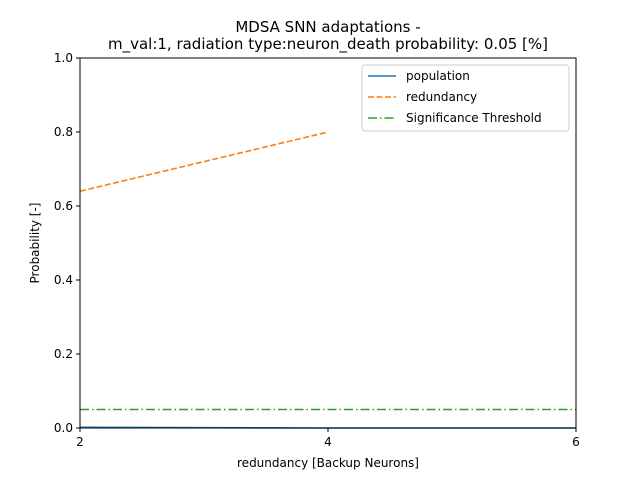  I want to click on legend-box, so click(465, 98).